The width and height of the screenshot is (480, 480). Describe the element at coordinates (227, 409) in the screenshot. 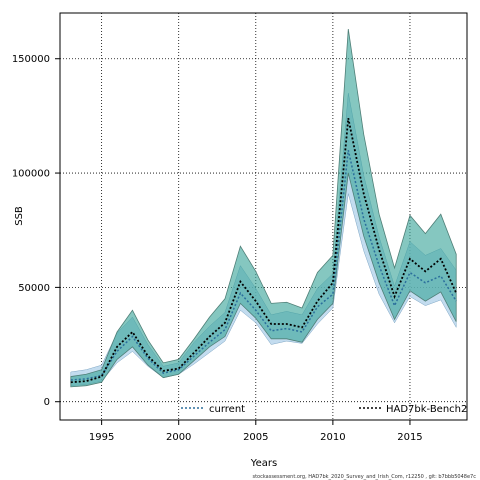

I see `legend-label-current: current` at that location.